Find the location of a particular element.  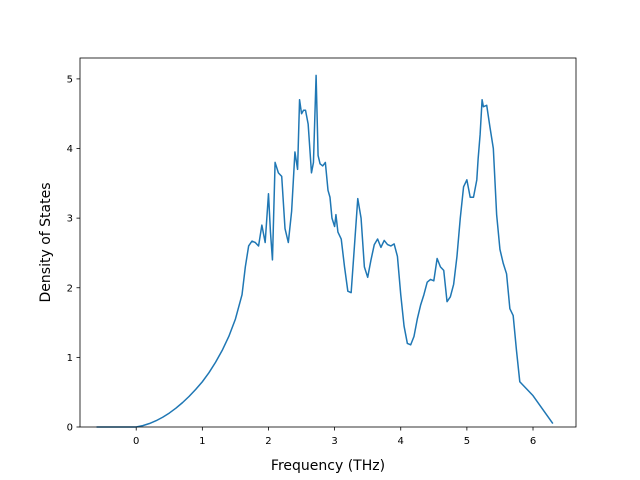

x-tick-label: 1 is located at coordinates (202, 441).